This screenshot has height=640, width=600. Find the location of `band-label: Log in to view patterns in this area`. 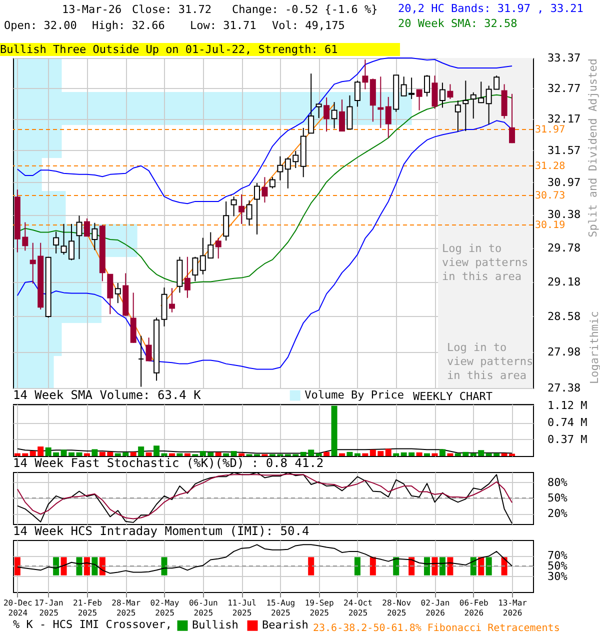

band-label: Log in to view patterns in this area is located at coordinates (485, 262).